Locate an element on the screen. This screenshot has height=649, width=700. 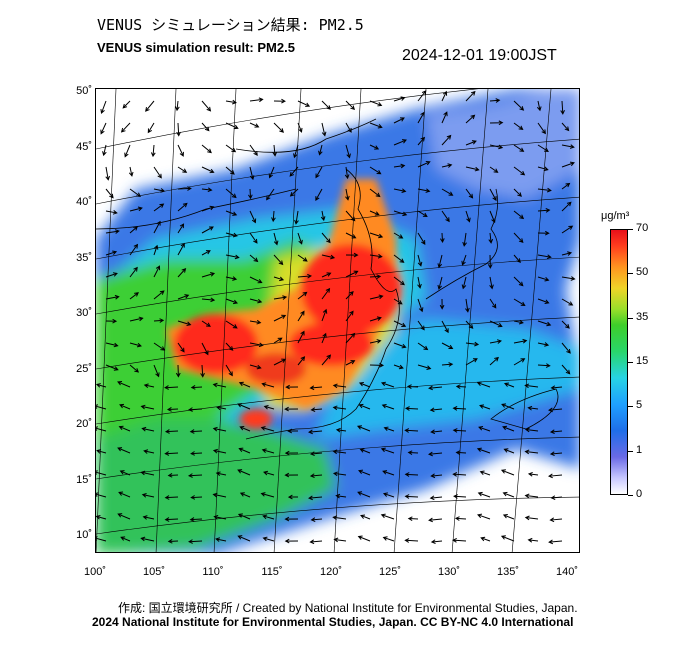
longitude-label: 140˚ is located at coordinates (567, 572).